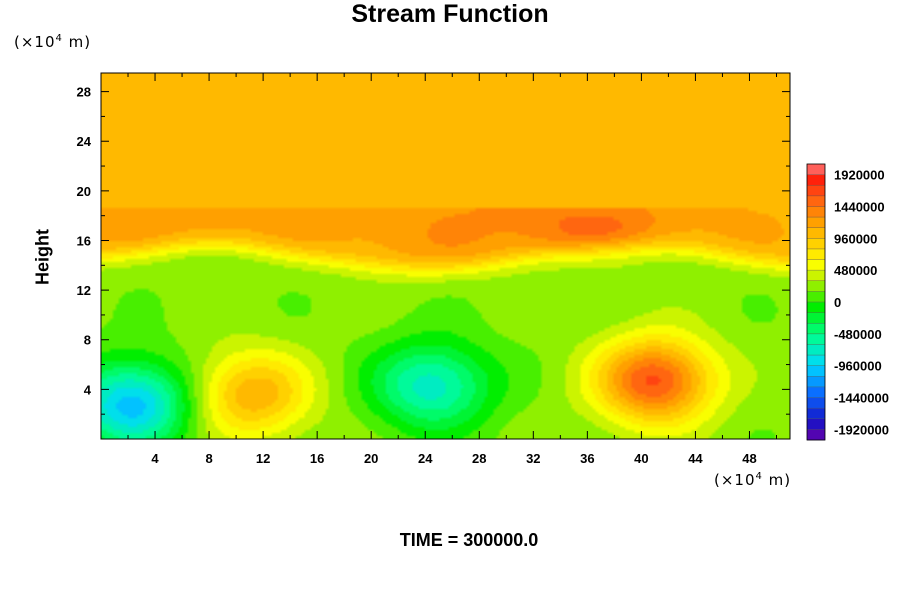 The height and width of the screenshot is (600, 900). What do you see at coordinates (861, 398) in the screenshot?
I see `colorbar-label: -1440000` at bounding box center [861, 398].